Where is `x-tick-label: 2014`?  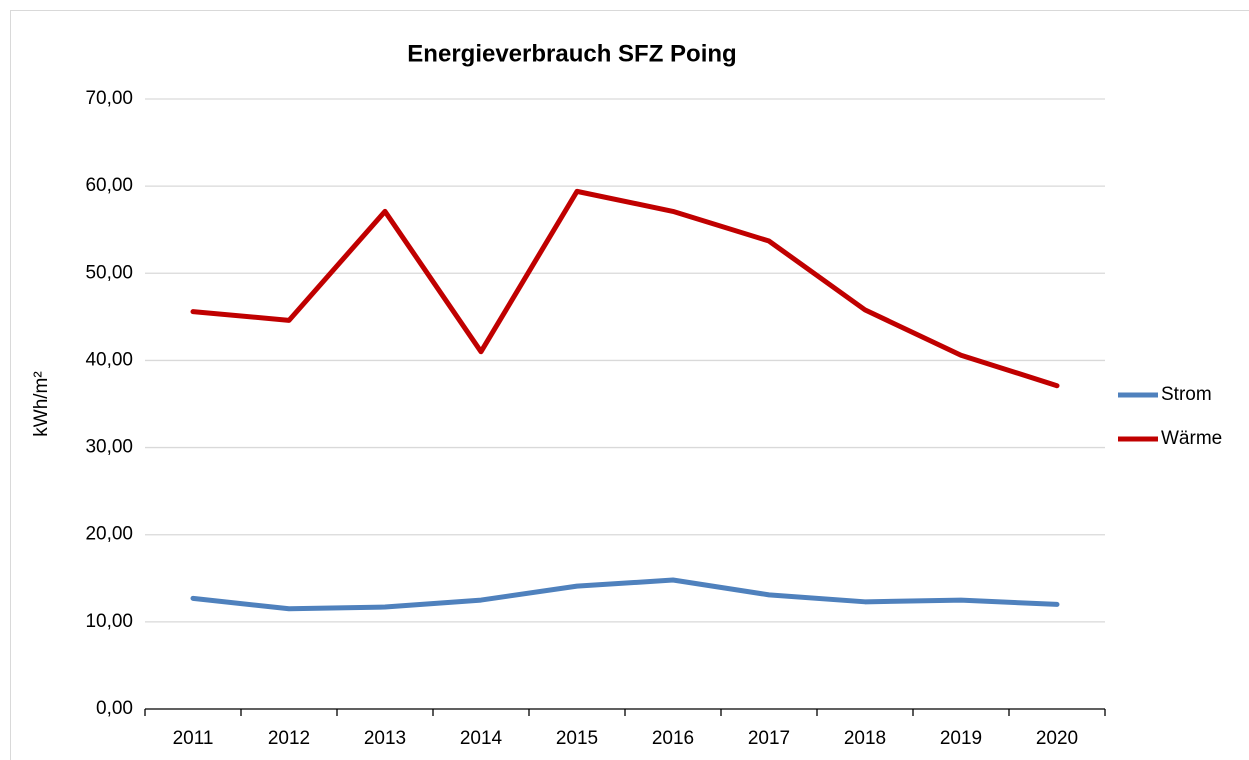 x-tick-label: 2014 is located at coordinates (481, 738).